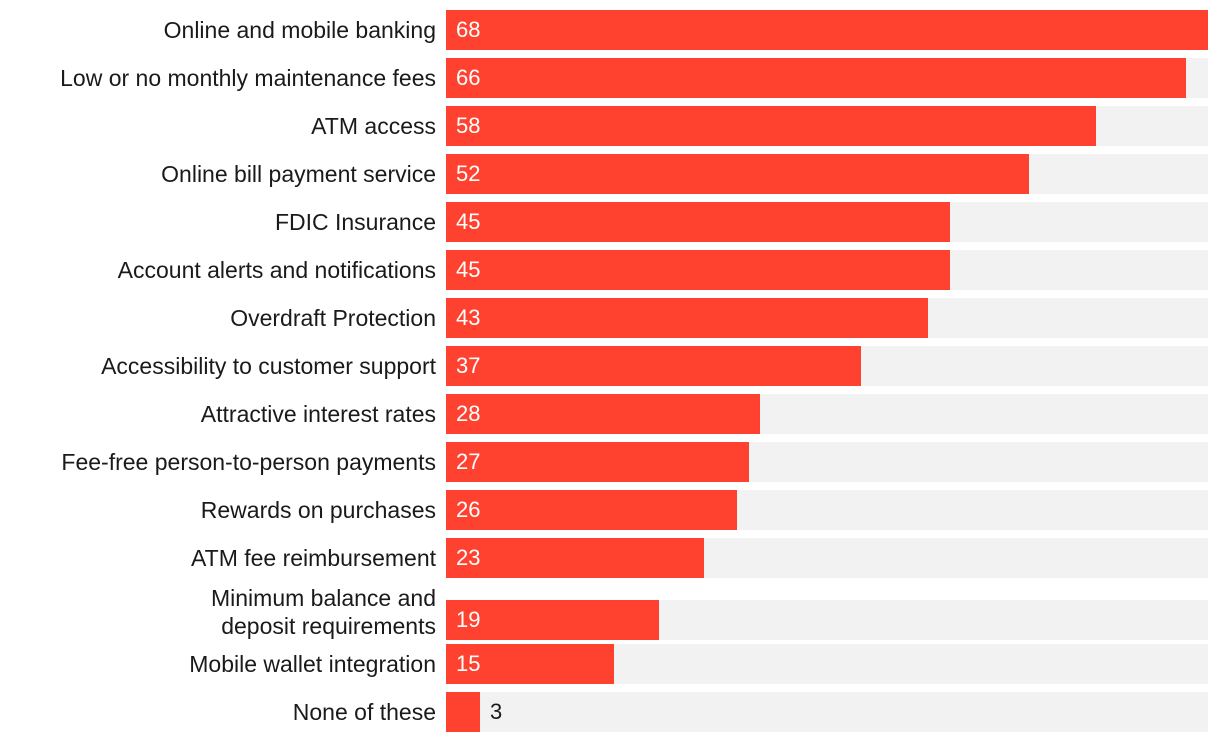 The image size is (1220, 750). I want to click on category-label: Low or no monthly maintenance fees, so click(248, 78).